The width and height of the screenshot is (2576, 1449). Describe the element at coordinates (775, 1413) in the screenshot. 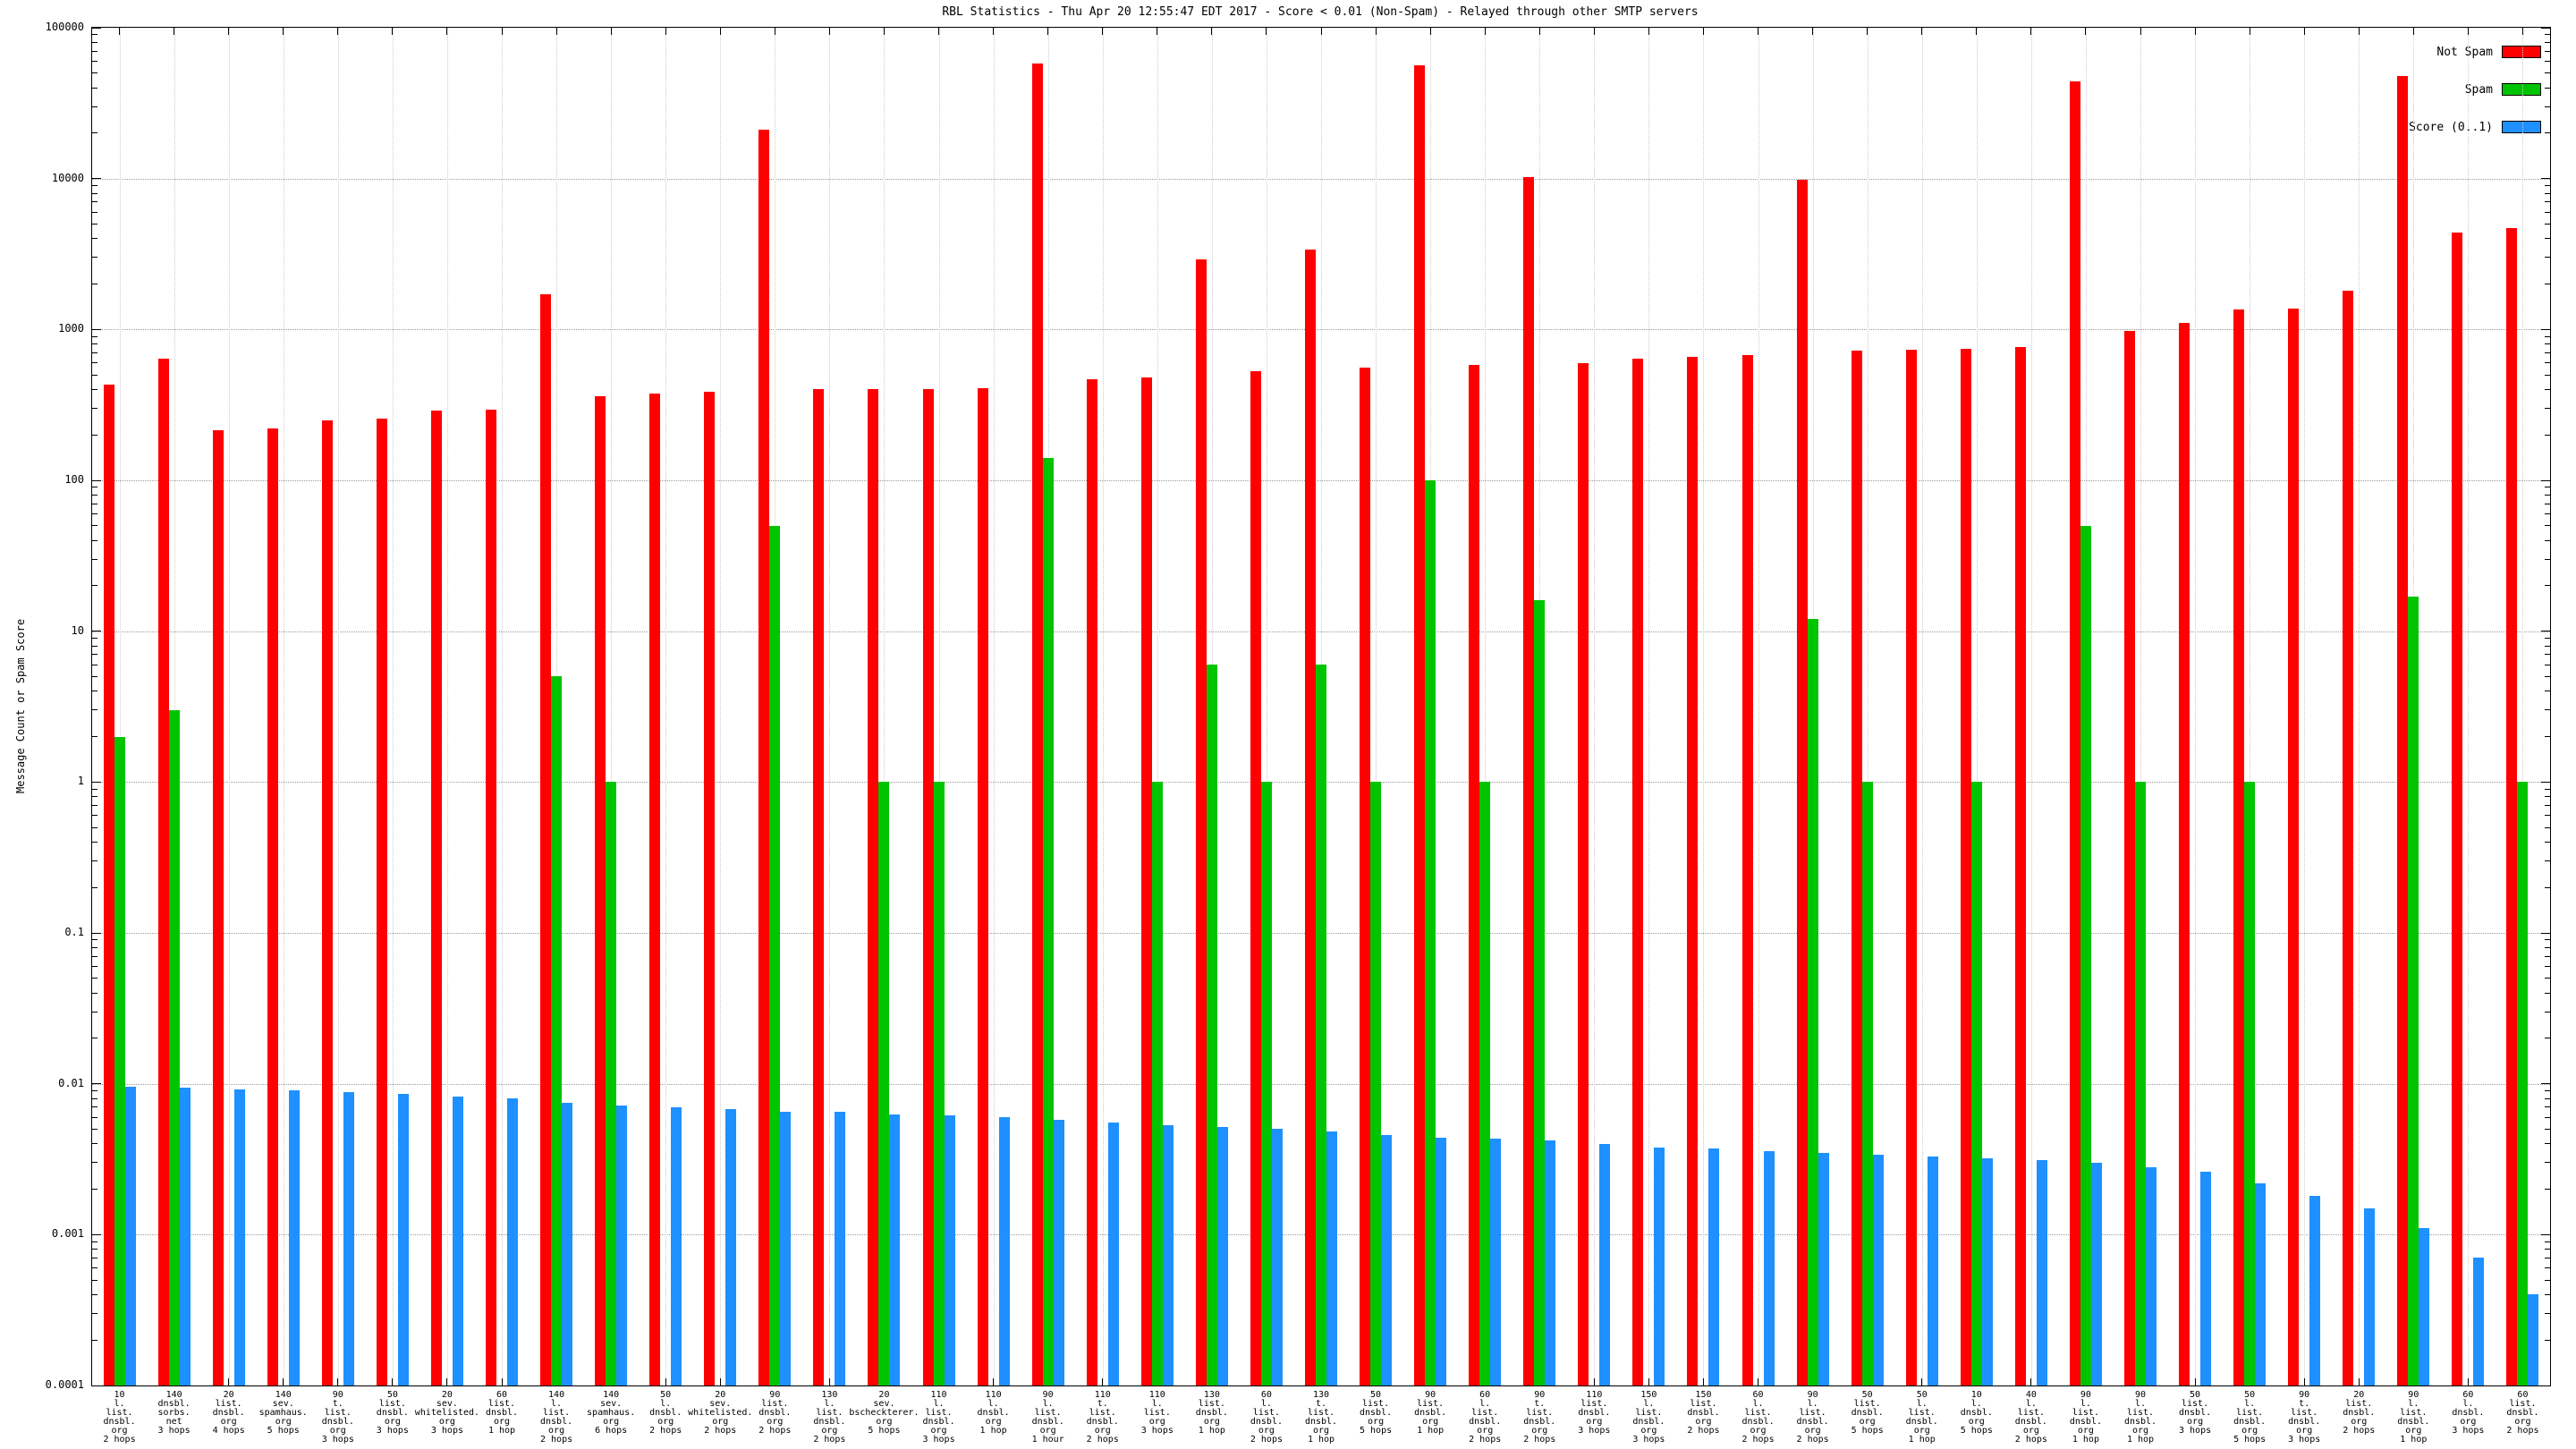

I see `x-tick-label: 90 list. dnsbl. org 2 hops` at that location.